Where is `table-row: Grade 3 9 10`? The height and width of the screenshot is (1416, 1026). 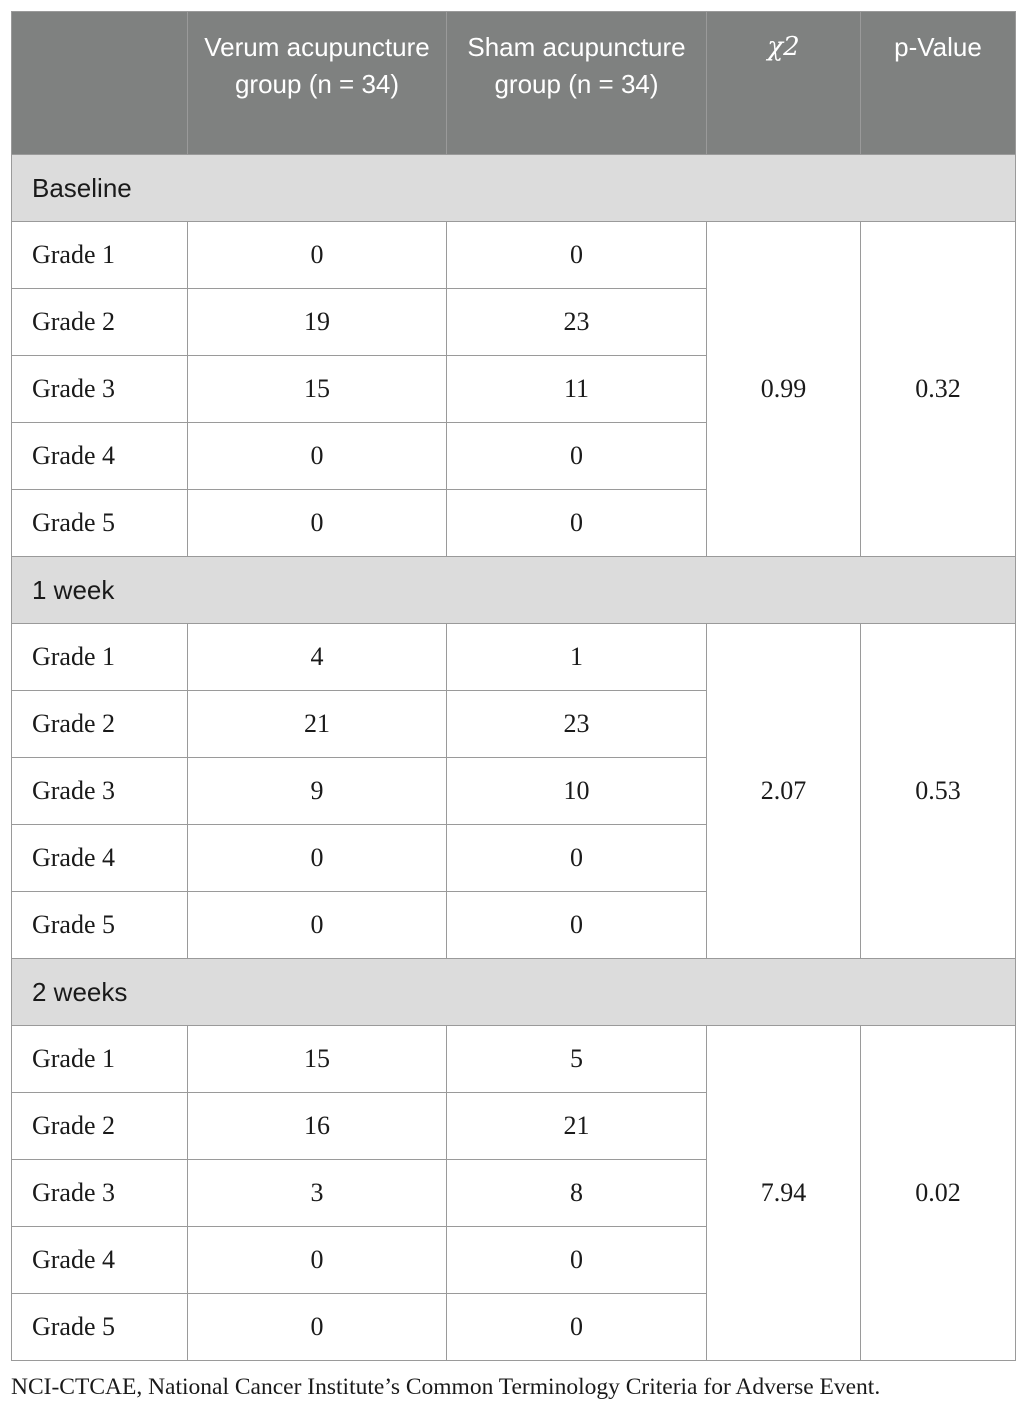 table-row: Grade 3 9 10 is located at coordinates (513, 791).